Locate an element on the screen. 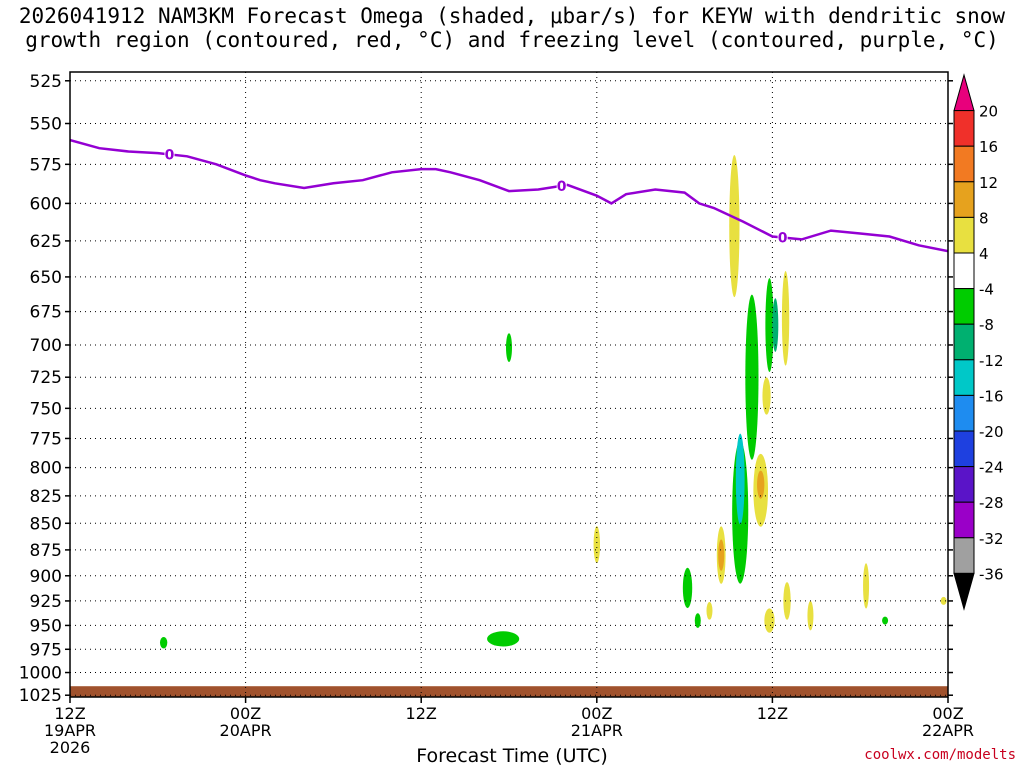 The height and width of the screenshot is (768, 1024). y-tick-label: 575 is located at coordinates (46, 165).